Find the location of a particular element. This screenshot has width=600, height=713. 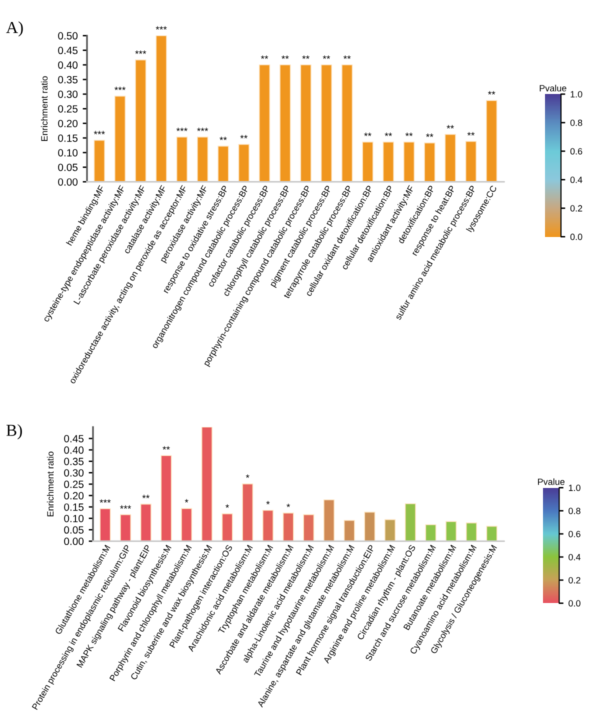

y-tick-label: 0.50 is located at coordinates (68, 36).